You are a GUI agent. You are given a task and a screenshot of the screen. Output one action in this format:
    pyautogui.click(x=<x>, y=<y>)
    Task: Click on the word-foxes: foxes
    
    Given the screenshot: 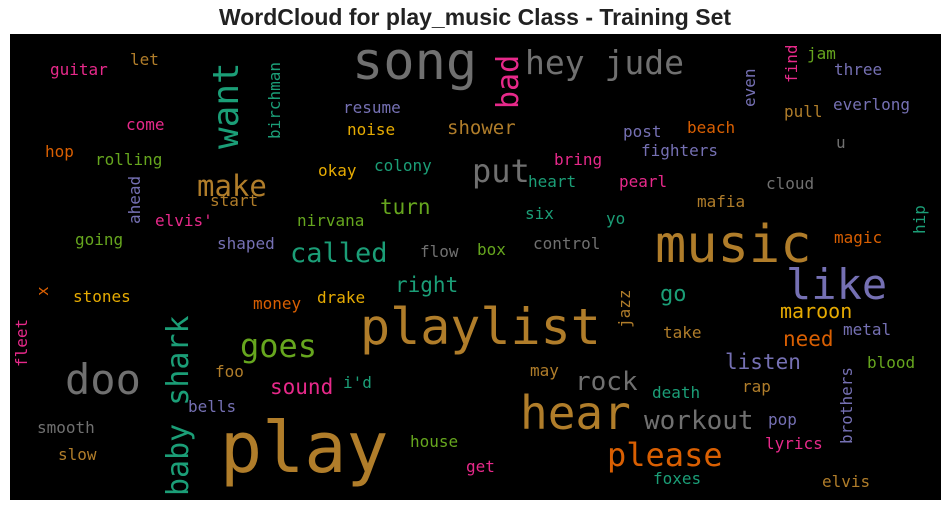 What is the action you would take?
    pyautogui.click(x=677, y=478)
    